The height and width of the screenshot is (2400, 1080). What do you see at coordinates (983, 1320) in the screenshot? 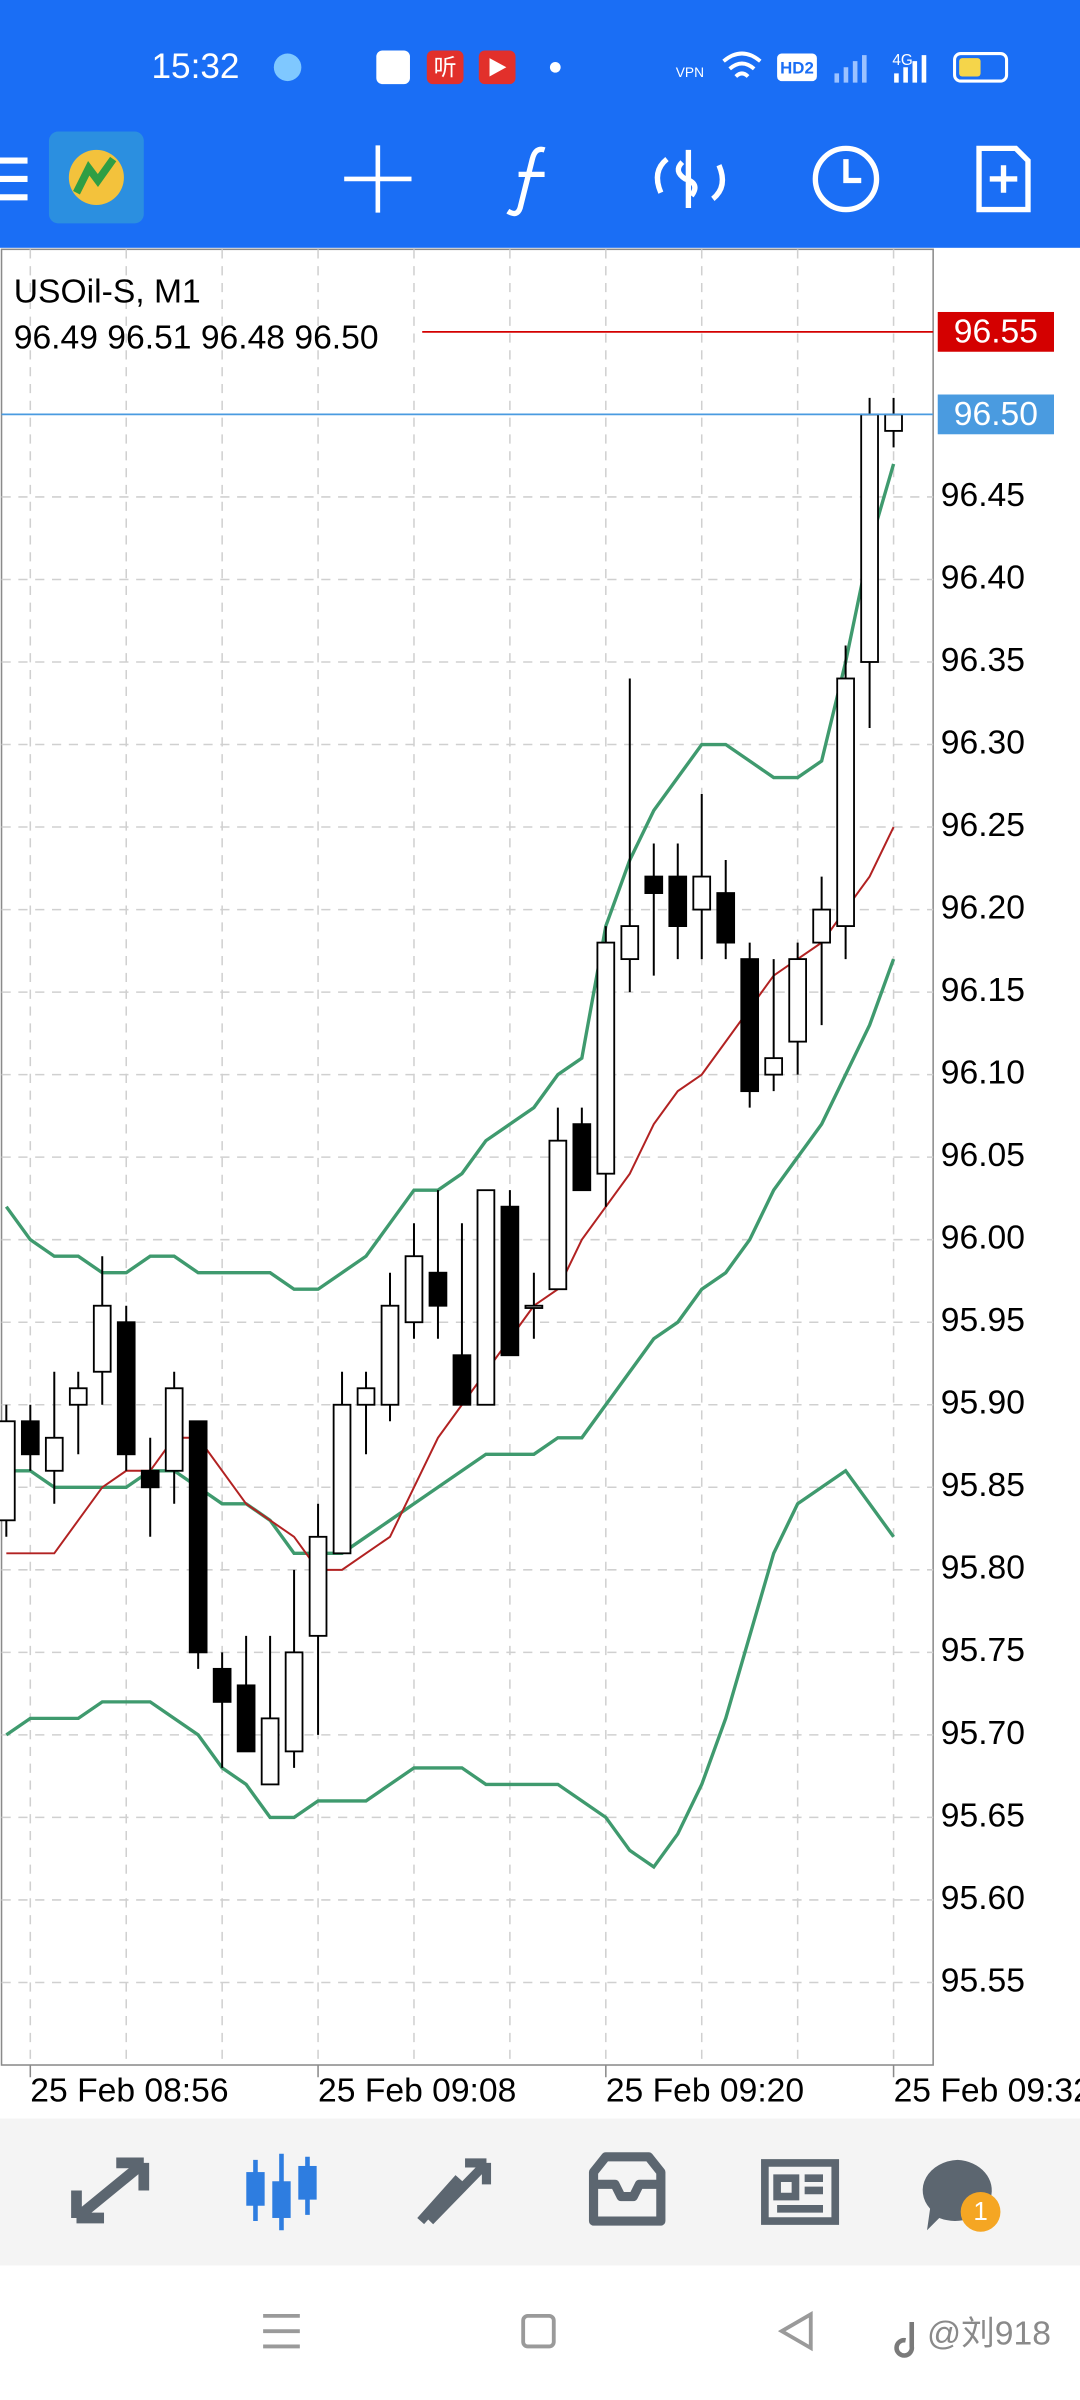
I see `y-tick-label: 95.95` at bounding box center [983, 1320].